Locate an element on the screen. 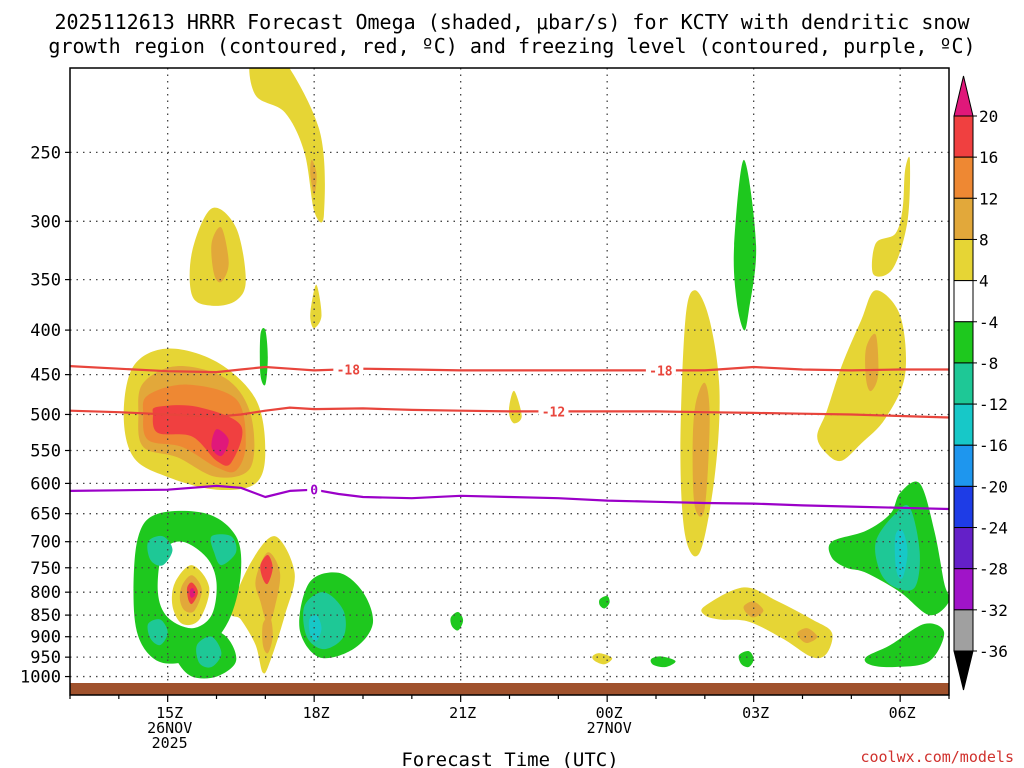  colorbar-label: 20 is located at coordinates (988, 116).